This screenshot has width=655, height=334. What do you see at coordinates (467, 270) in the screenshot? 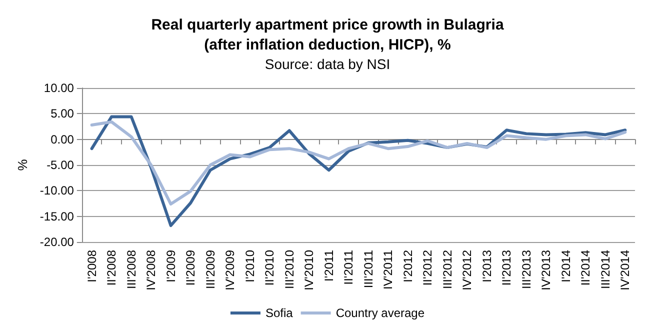
I see `x-tick-label: IV'2012` at bounding box center [467, 270].